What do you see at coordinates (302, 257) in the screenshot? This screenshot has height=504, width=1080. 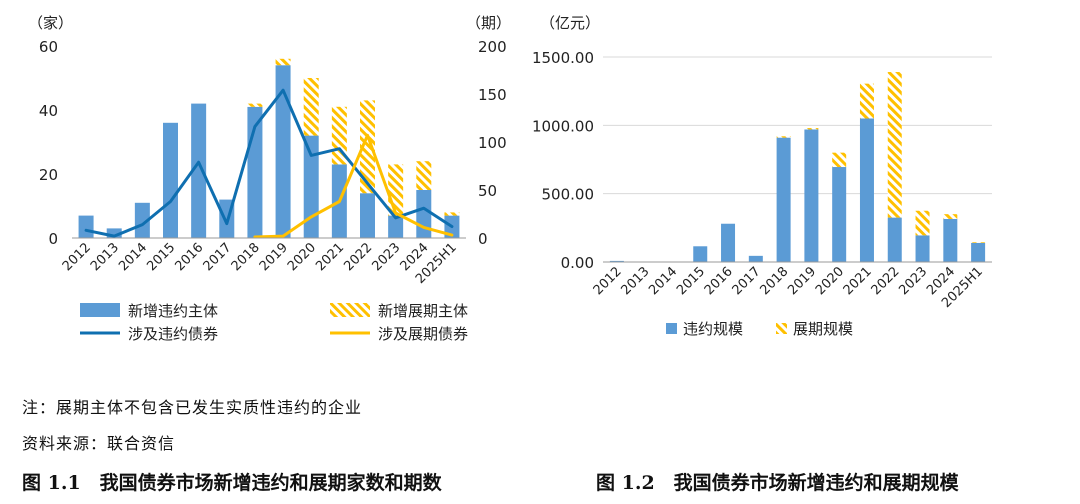 I see `c1-x-tick-2020: 2020` at bounding box center [302, 257].